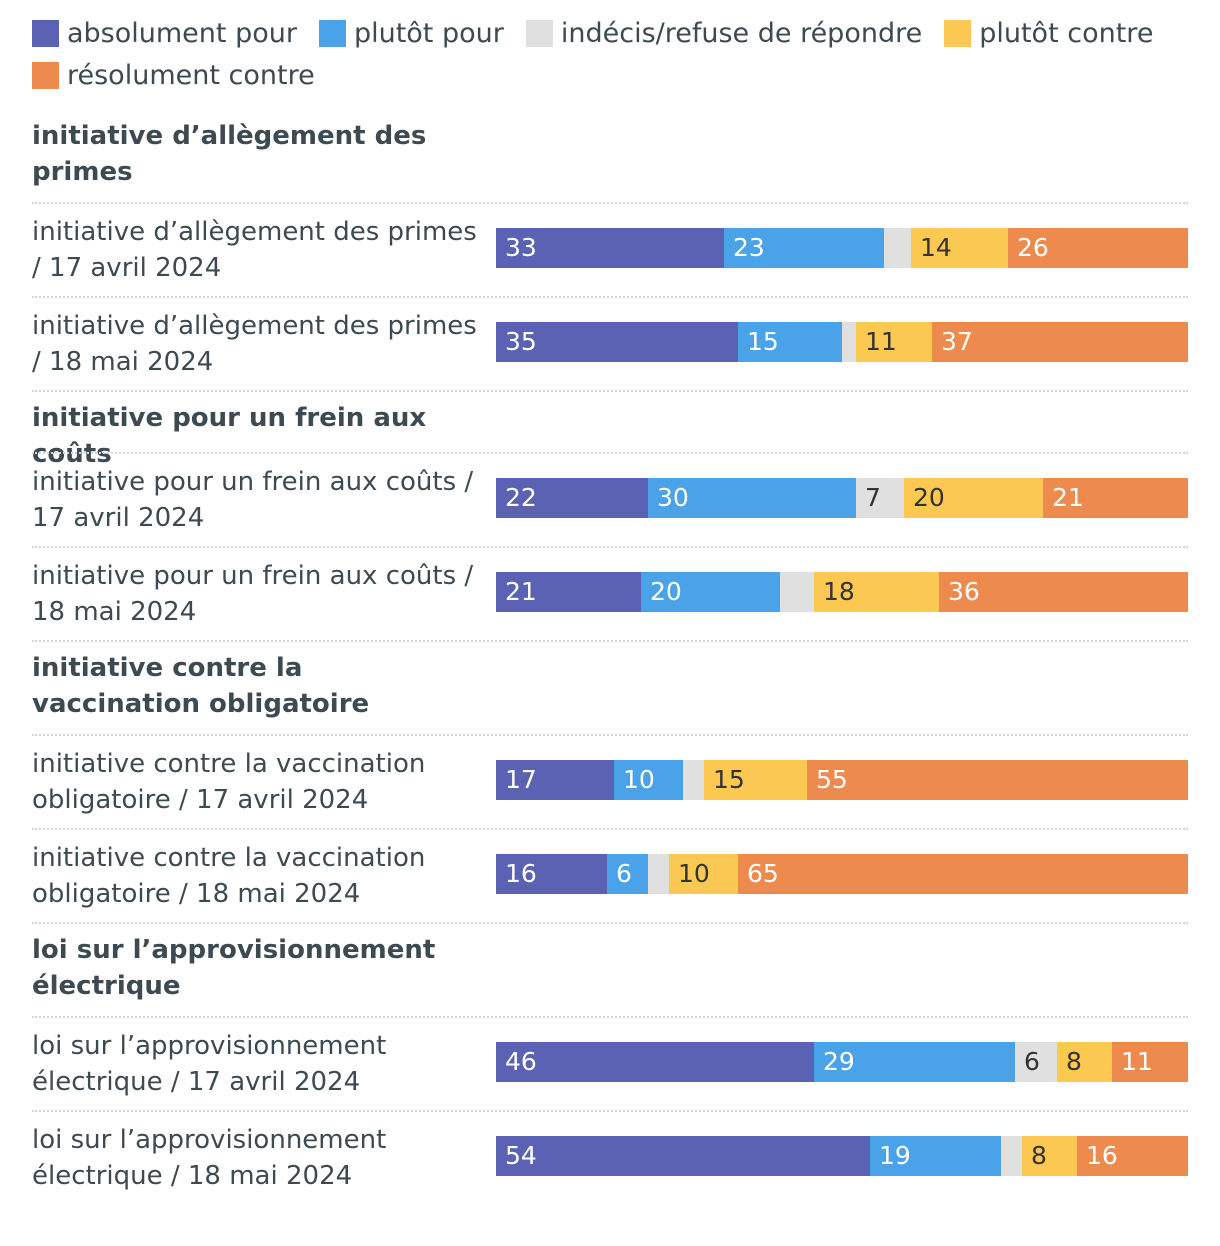  I want to click on group-title: loi sur l’approvisionnement électrique, so click(234, 968).